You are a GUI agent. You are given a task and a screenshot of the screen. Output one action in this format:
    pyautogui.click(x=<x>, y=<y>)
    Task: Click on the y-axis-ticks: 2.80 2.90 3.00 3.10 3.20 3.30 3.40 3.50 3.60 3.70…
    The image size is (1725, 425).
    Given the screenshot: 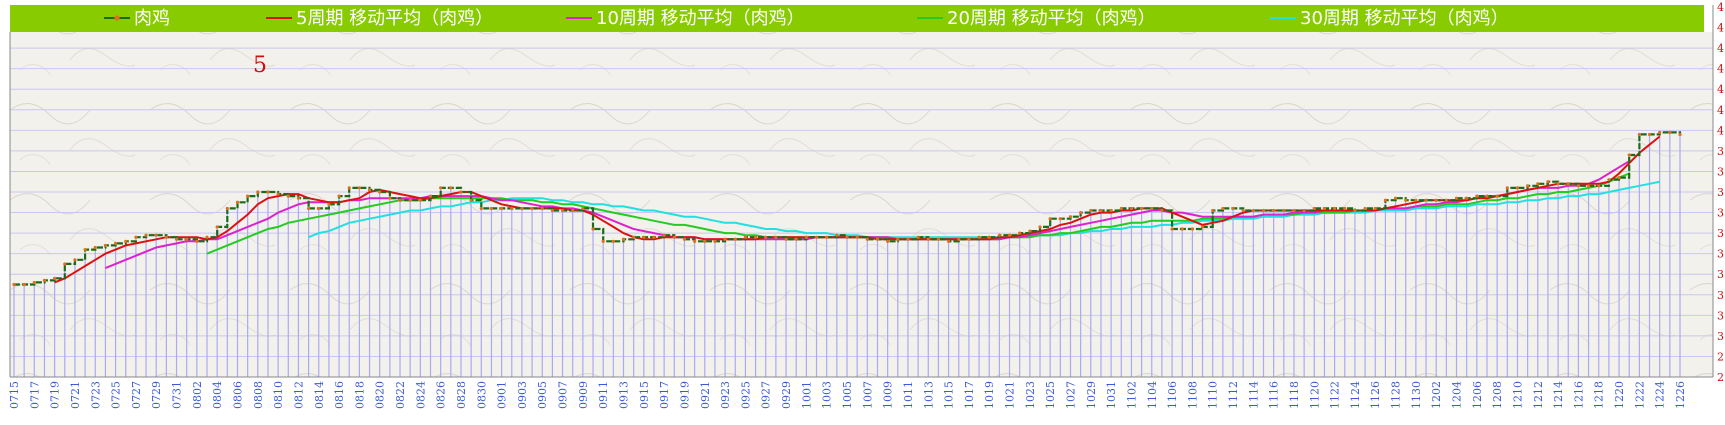 What is the action you would take?
    pyautogui.click(x=1721, y=192)
    